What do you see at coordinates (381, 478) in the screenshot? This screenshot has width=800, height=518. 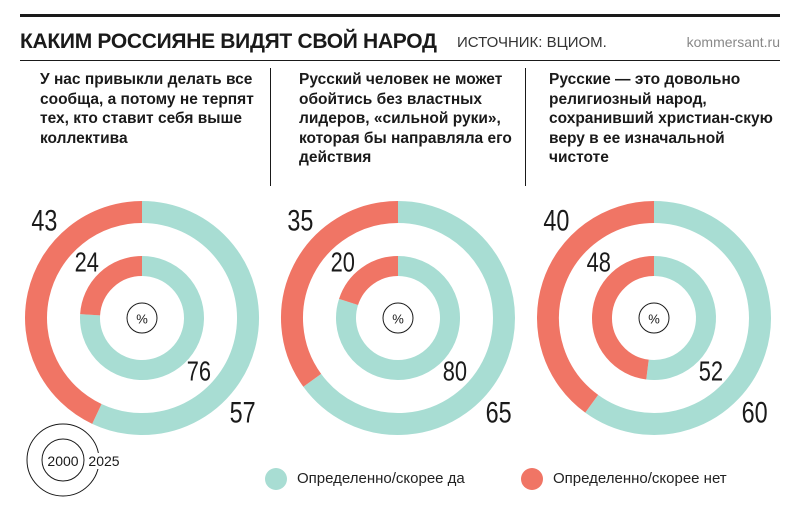 I see `legend-yes-label: Определенно/скорее да` at bounding box center [381, 478].